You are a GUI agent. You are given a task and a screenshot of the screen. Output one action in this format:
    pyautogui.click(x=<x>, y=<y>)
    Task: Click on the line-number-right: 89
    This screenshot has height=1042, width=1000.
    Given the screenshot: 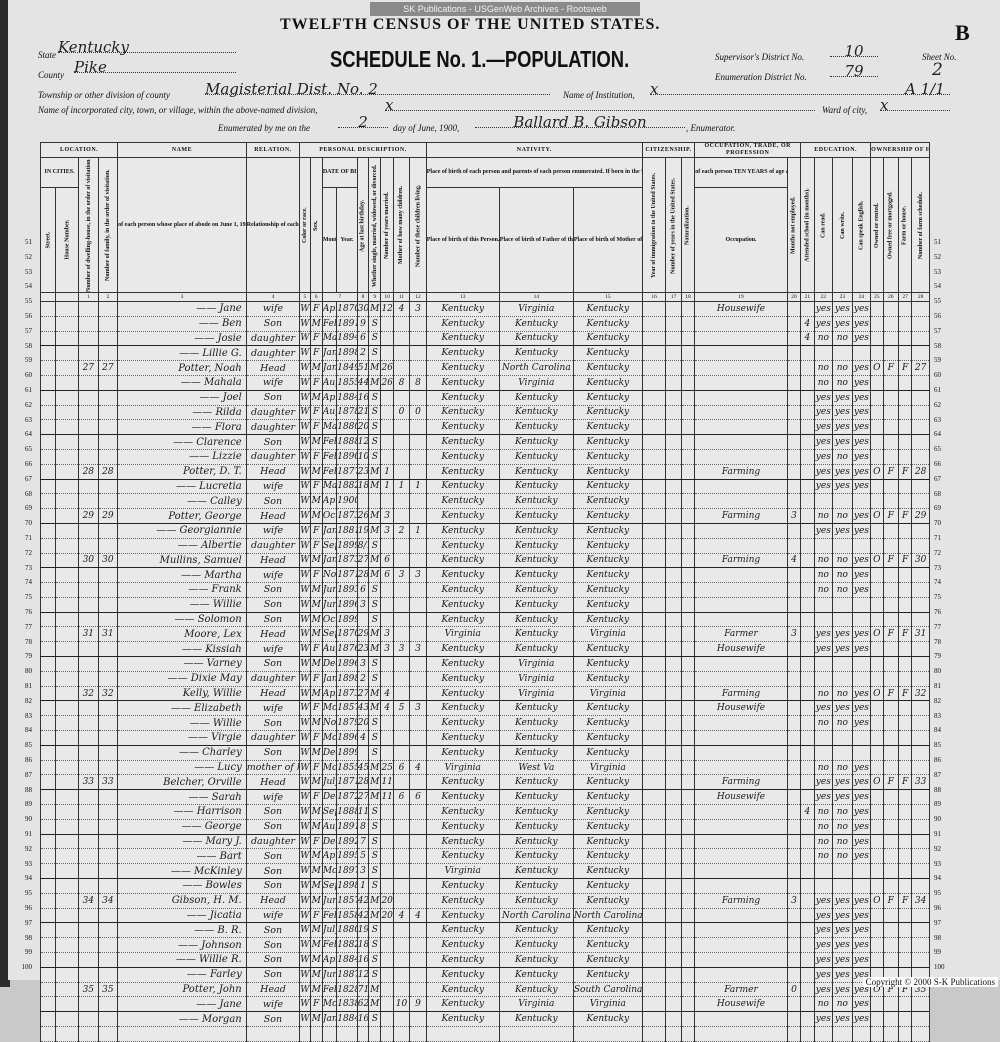 What is the action you would take?
    pyautogui.click(x=937, y=804)
    